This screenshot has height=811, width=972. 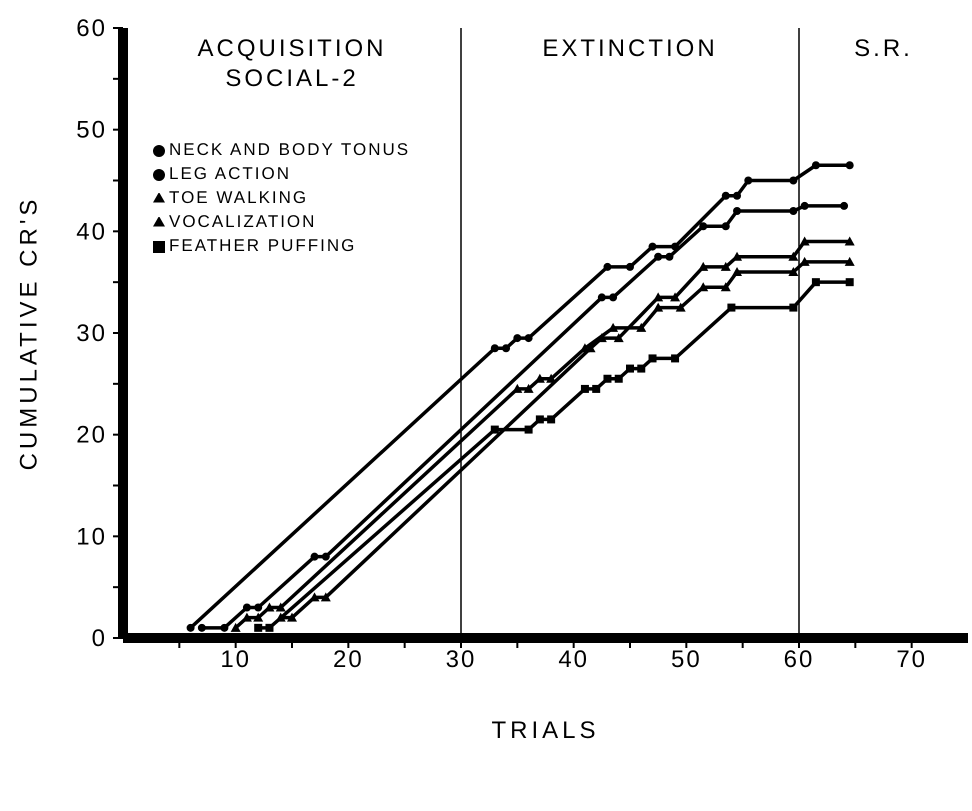 What do you see at coordinates (236, 660) in the screenshot?
I see `x-tick-label: 10` at bounding box center [236, 660].